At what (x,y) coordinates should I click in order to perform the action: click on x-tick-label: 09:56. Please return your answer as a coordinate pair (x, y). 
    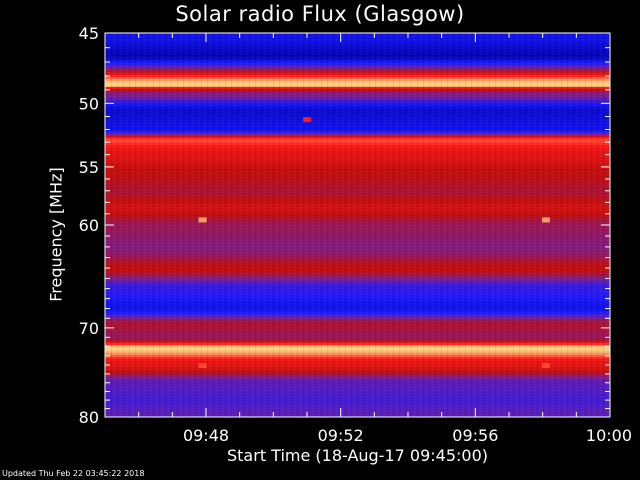
    Looking at the image, I should click on (475, 435).